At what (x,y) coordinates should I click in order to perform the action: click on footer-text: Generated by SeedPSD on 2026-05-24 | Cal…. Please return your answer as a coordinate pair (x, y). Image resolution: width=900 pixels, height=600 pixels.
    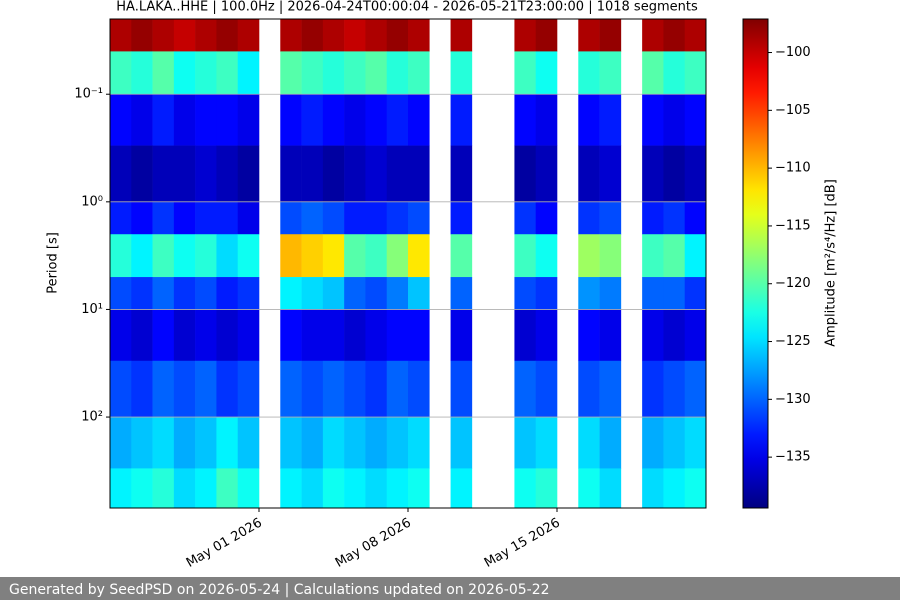
    Looking at the image, I should click on (279, 590).